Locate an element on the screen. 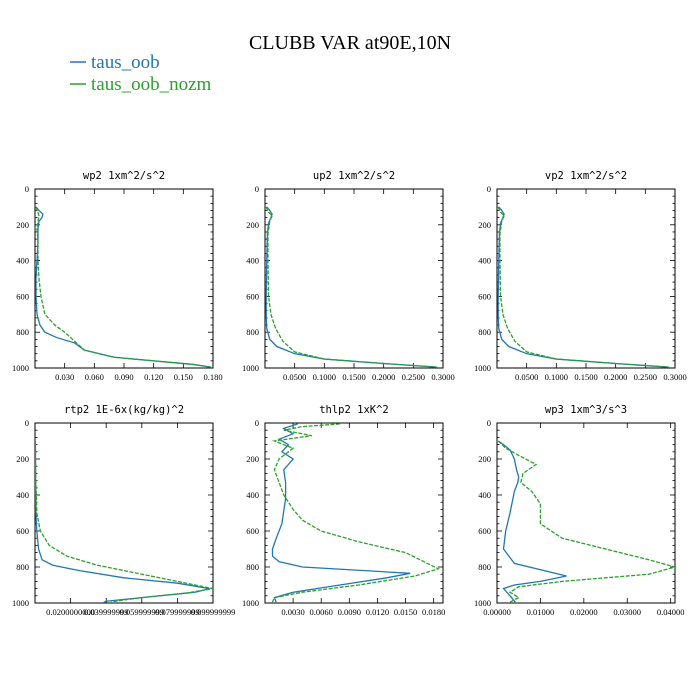 Image resolution: width=700 pixels, height=700 pixels. panel-title: vp2 1xm^2/s^2 is located at coordinates (586, 176).